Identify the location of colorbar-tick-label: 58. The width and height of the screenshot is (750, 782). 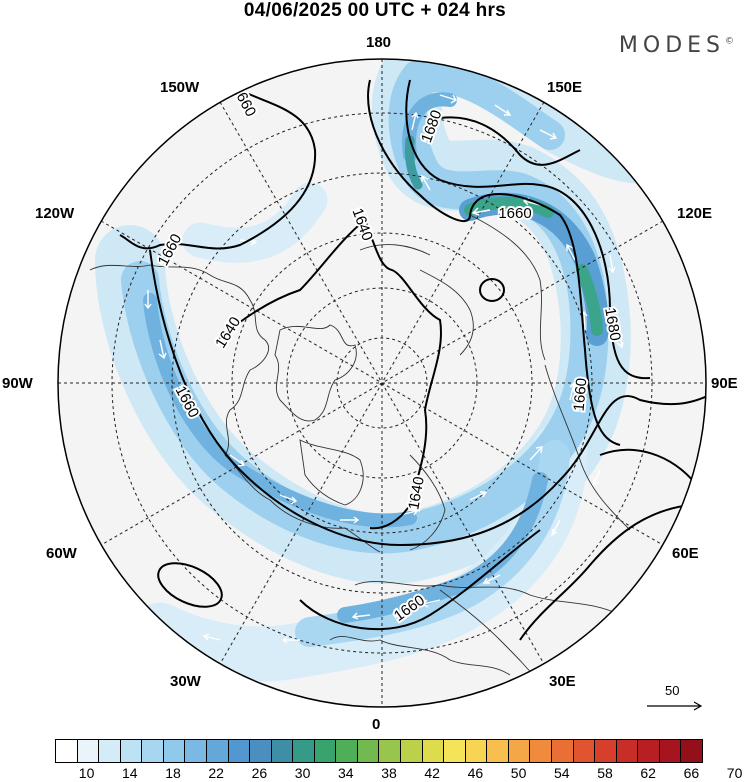
(605, 773).